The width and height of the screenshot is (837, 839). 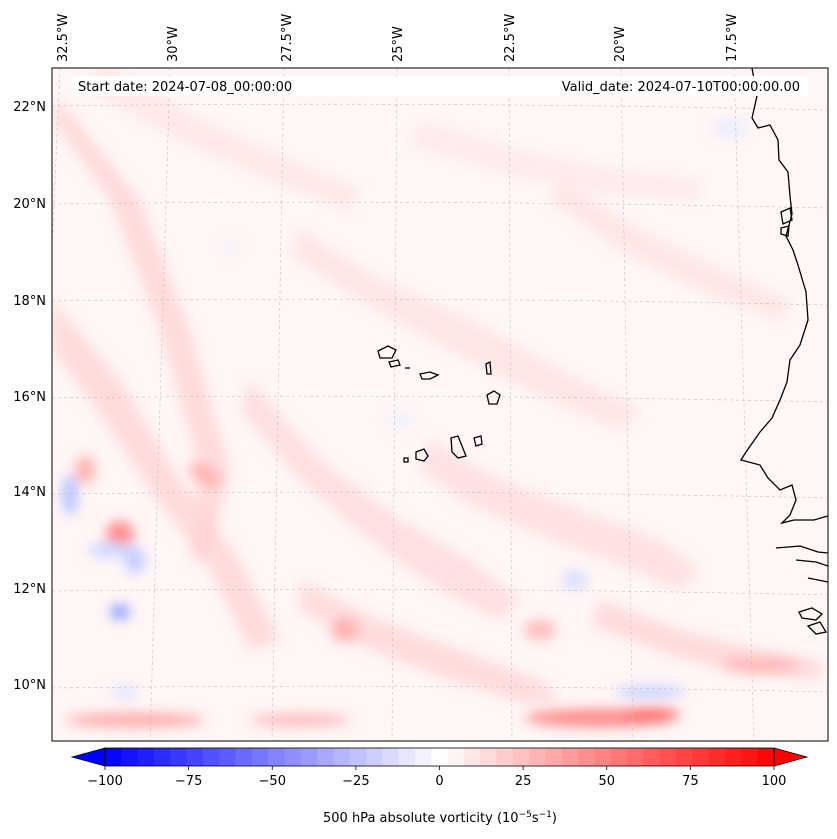 What do you see at coordinates (355, 781) in the screenshot?
I see `colorbar-tick-label: −25` at bounding box center [355, 781].